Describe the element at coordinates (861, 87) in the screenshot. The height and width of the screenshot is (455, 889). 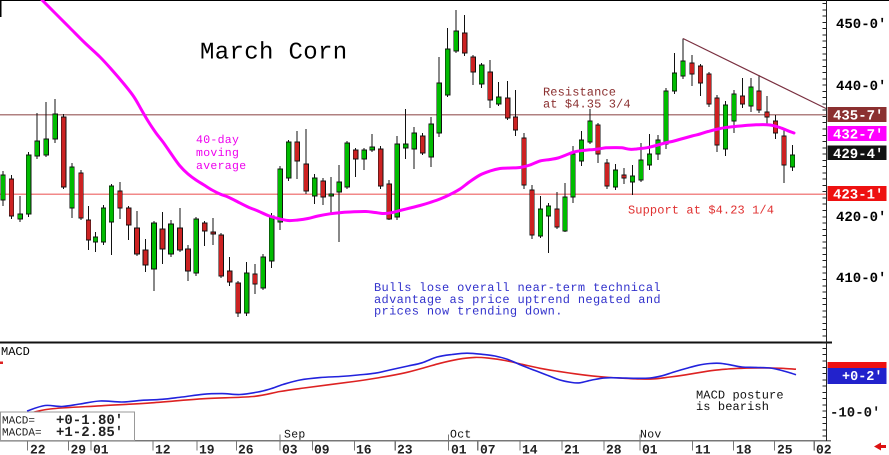
I see `svg-text: 440-0'` at that location.